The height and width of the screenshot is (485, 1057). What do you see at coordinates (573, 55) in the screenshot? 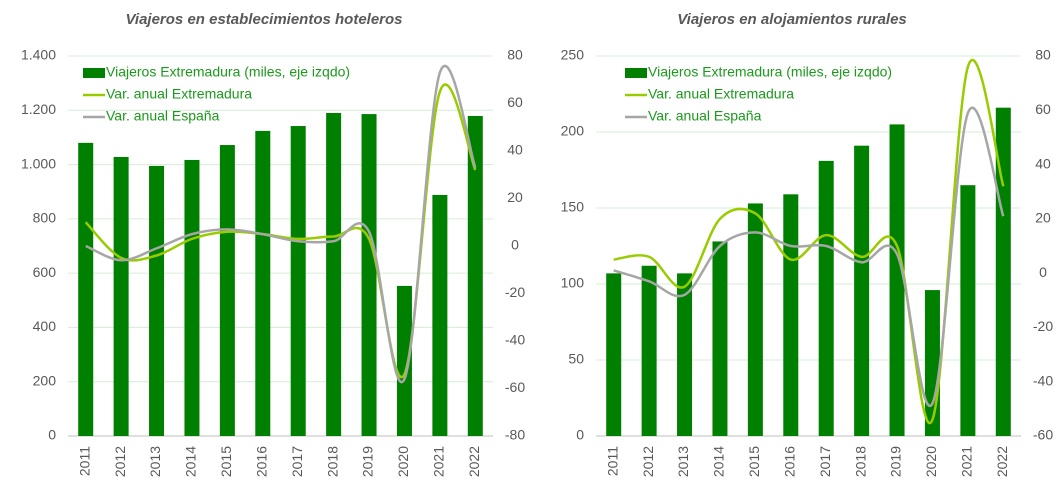
I see `y-tick-label: 250` at bounding box center [573, 55].